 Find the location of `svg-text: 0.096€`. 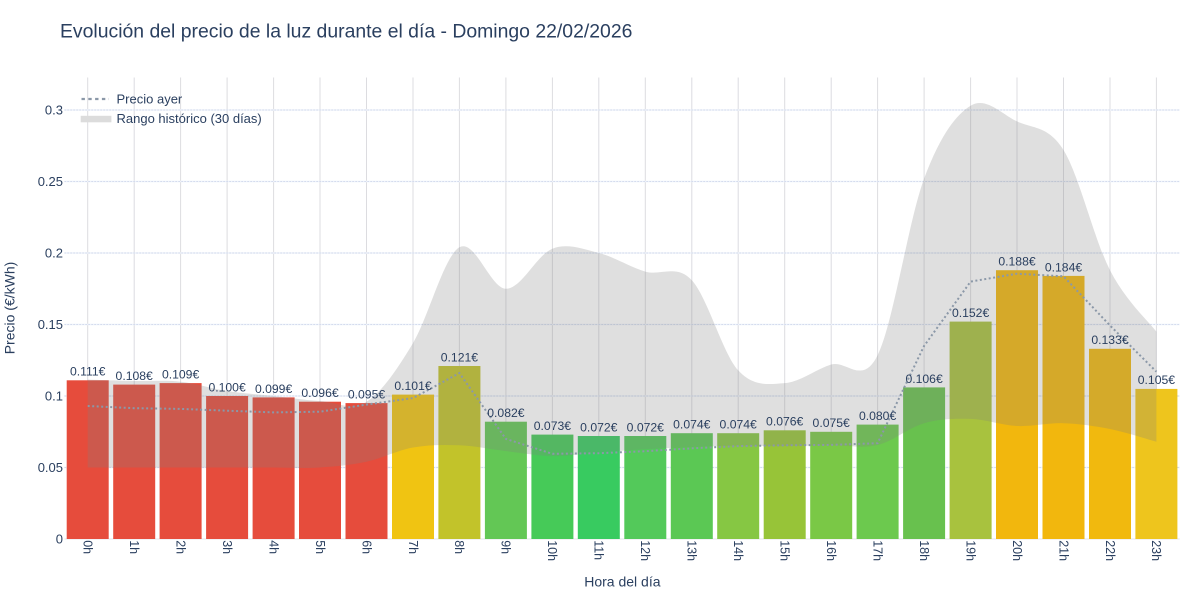

svg-text: 0.096€ is located at coordinates (319, 393).